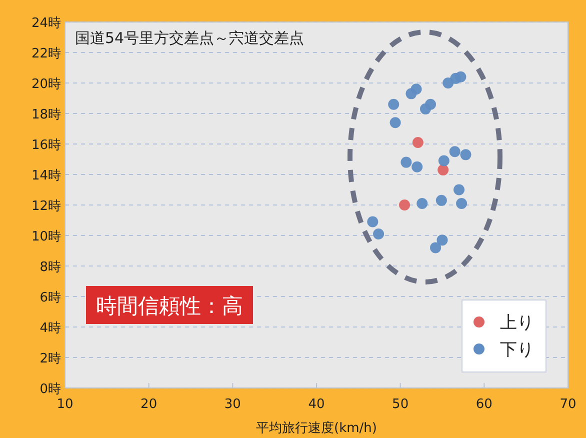 The height and width of the screenshot is (438, 586). Describe the element at coordinates (400, 404) in the screenshot. I see `x-tick-label: 50` at that location.